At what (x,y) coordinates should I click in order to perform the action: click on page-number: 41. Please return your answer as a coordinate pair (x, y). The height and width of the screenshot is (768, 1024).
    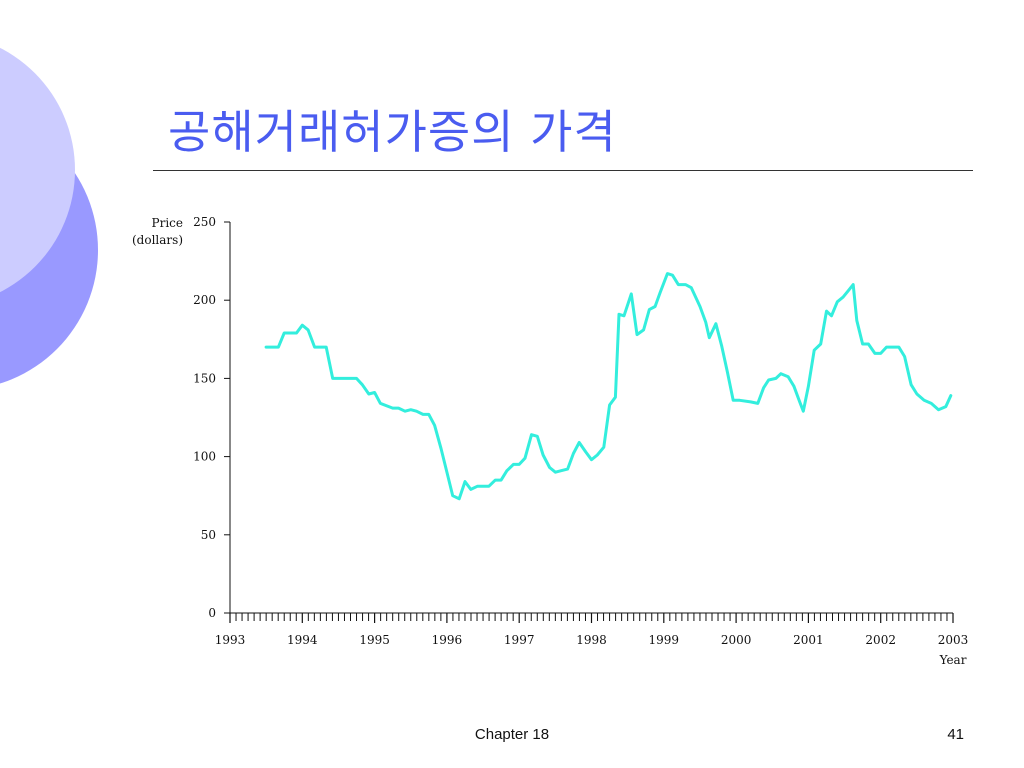
    Looking at the image, I should click on (955, 734).